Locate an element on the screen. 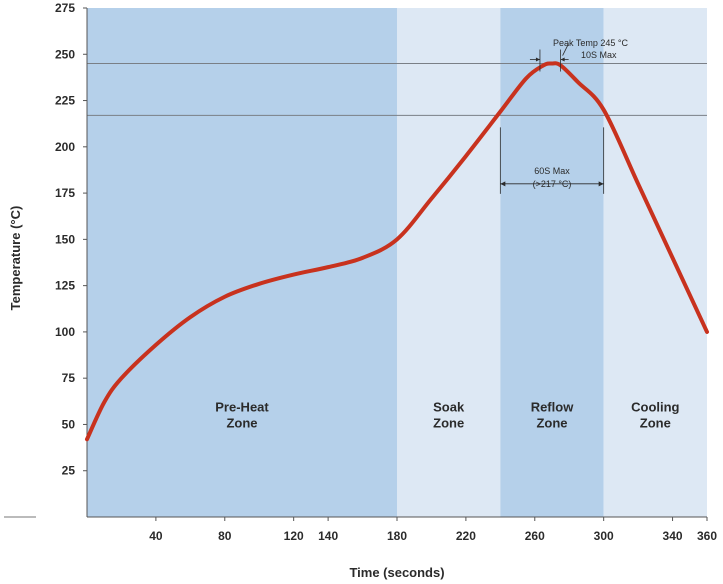 Image resolution: width=723 pixels, height=584 pixels. y-tick-label-250: 250 is located at coordinates (65, 54).